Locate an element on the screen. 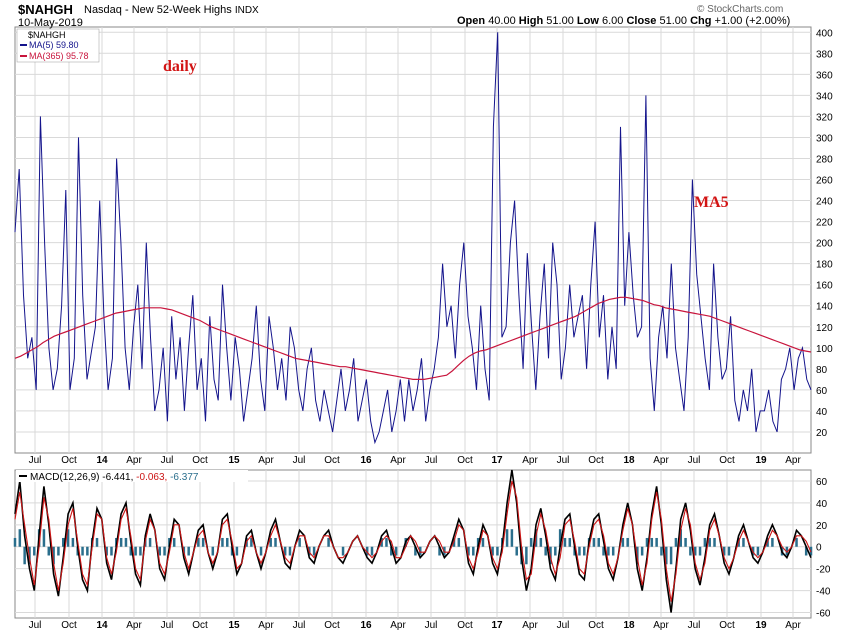 This screenshot has height=633, width=850. watermark: © StockCharts.com is located at coordinates (740, 9).